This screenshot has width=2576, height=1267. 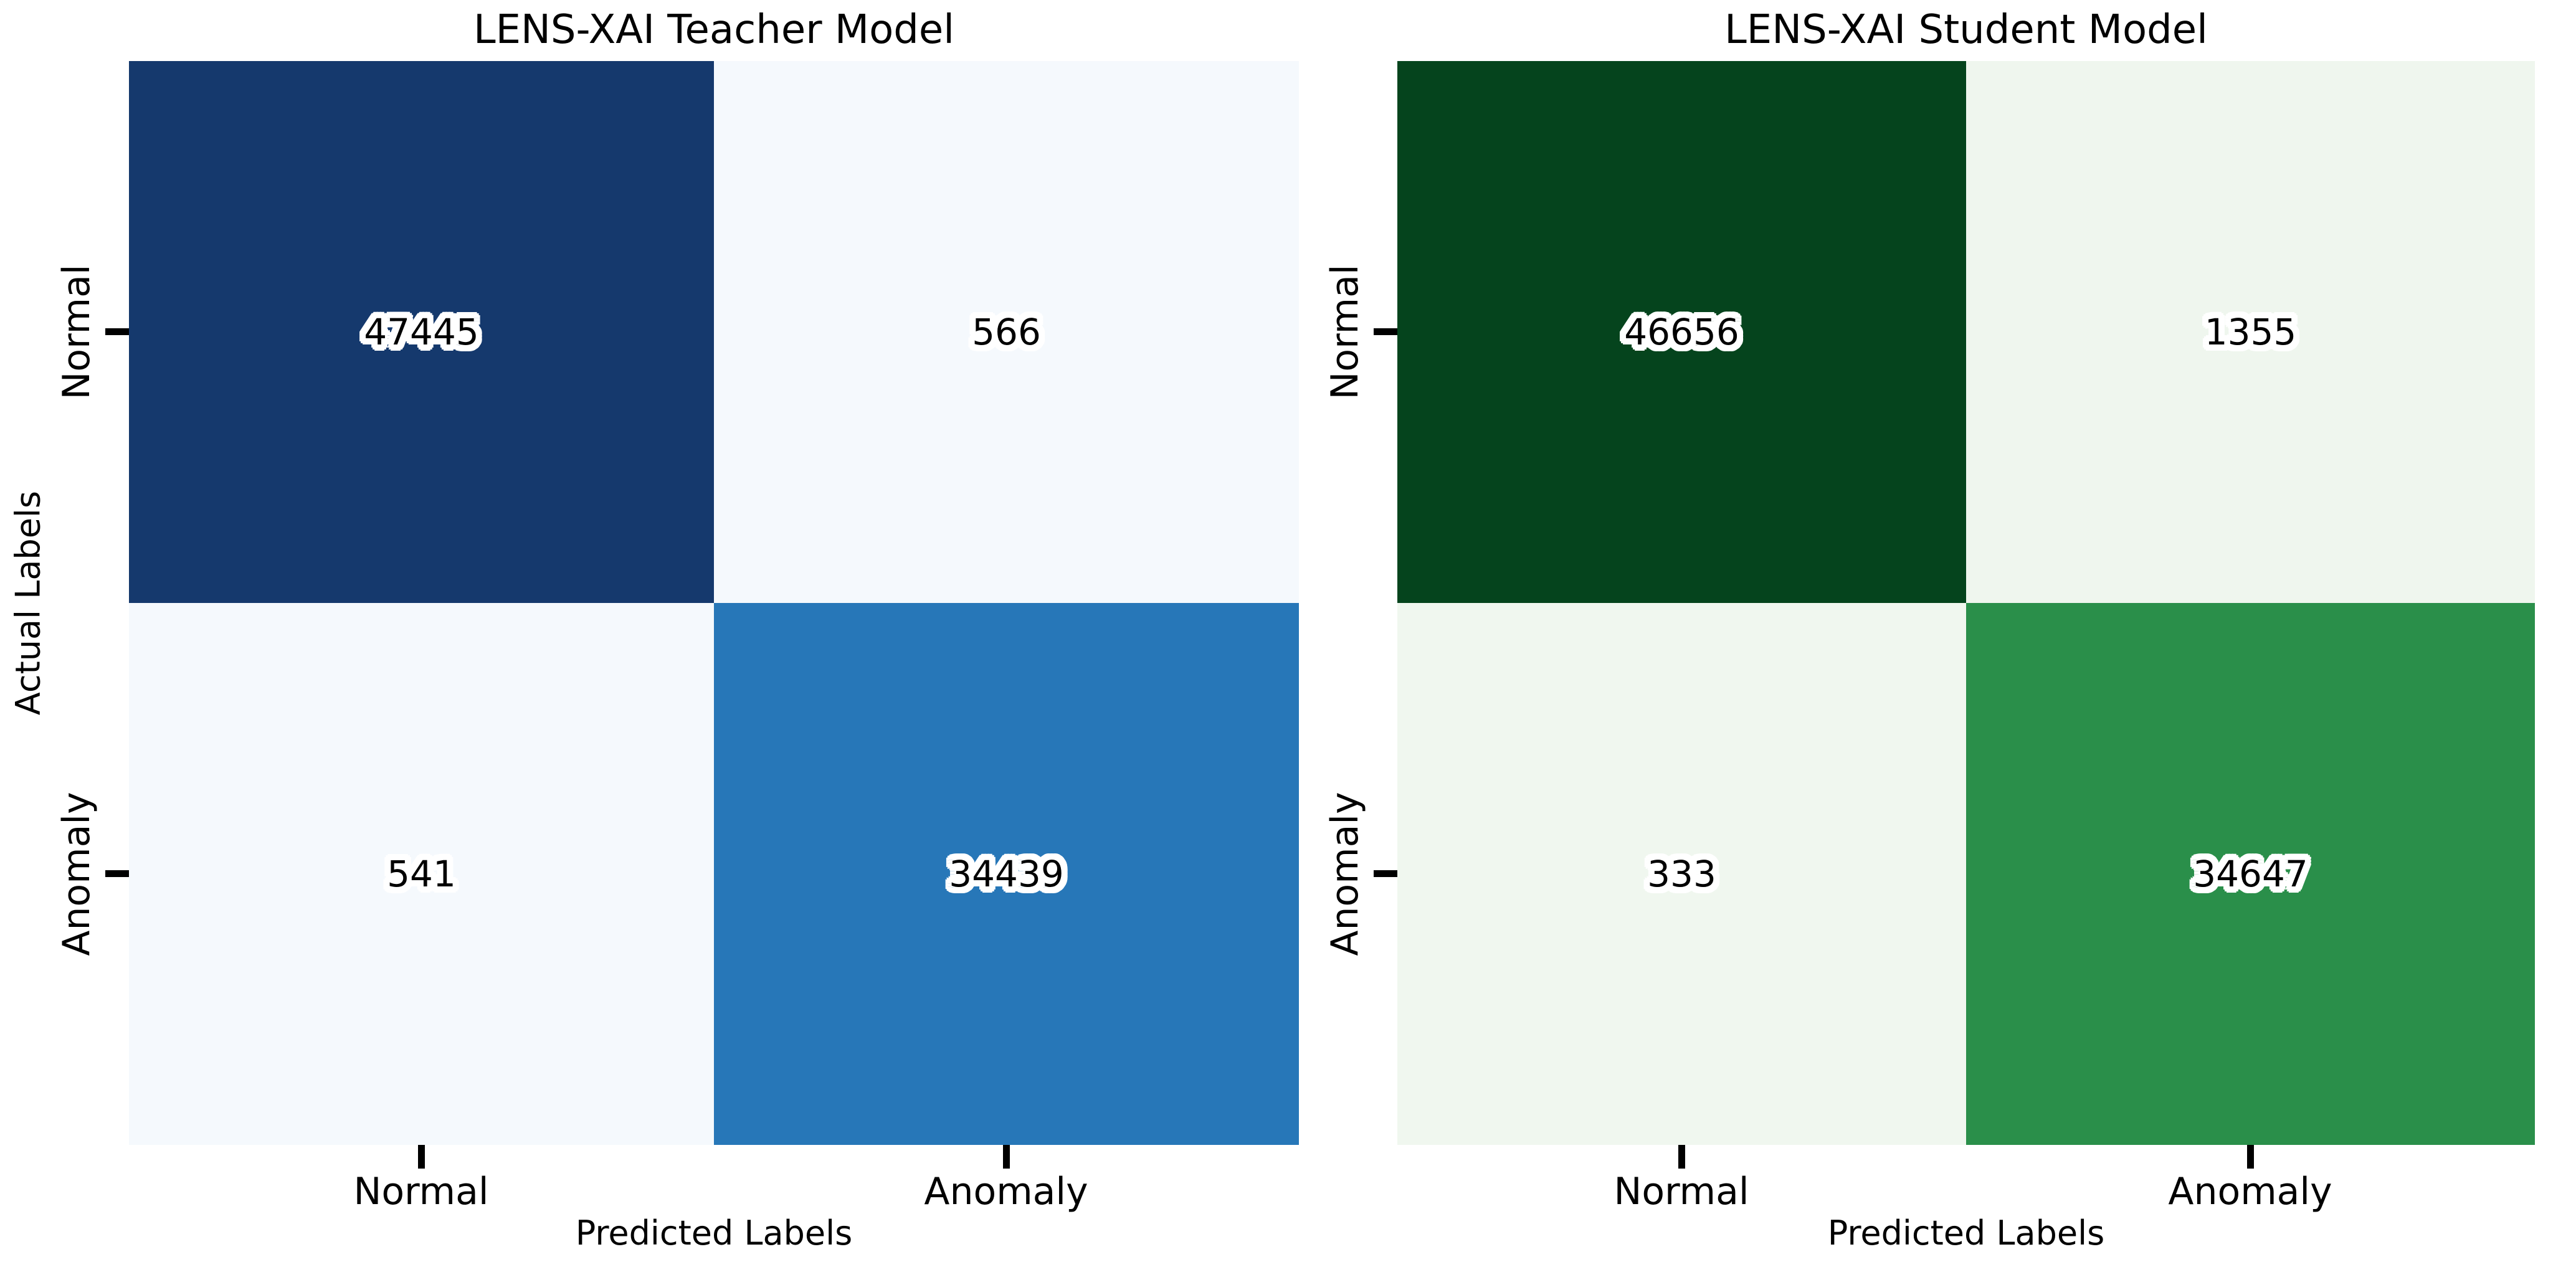 I want to click on student-cell-normal-normal: 46656, so click(x=1682, y=332).